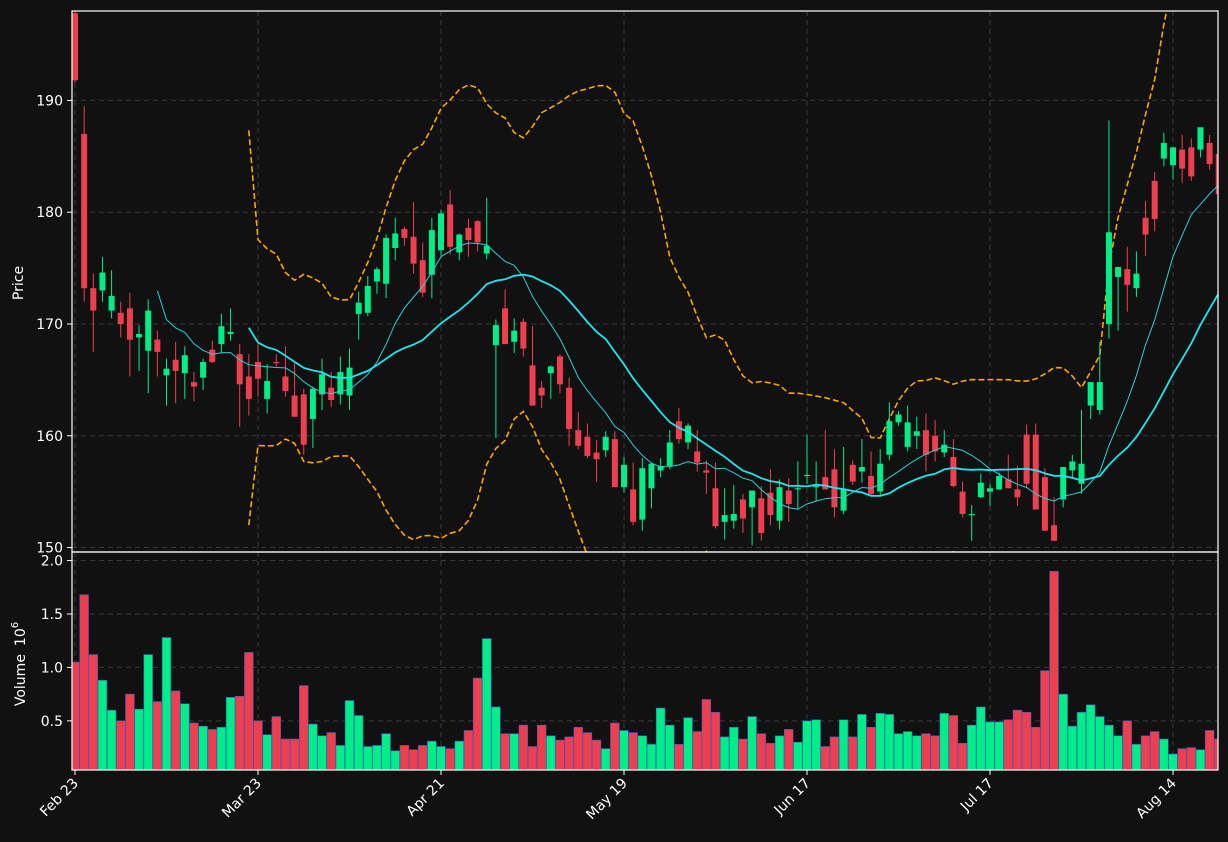 This screenshot has width=1228, height=842. I want to click on volume-tick-label: 2.0, so click(52, 562).